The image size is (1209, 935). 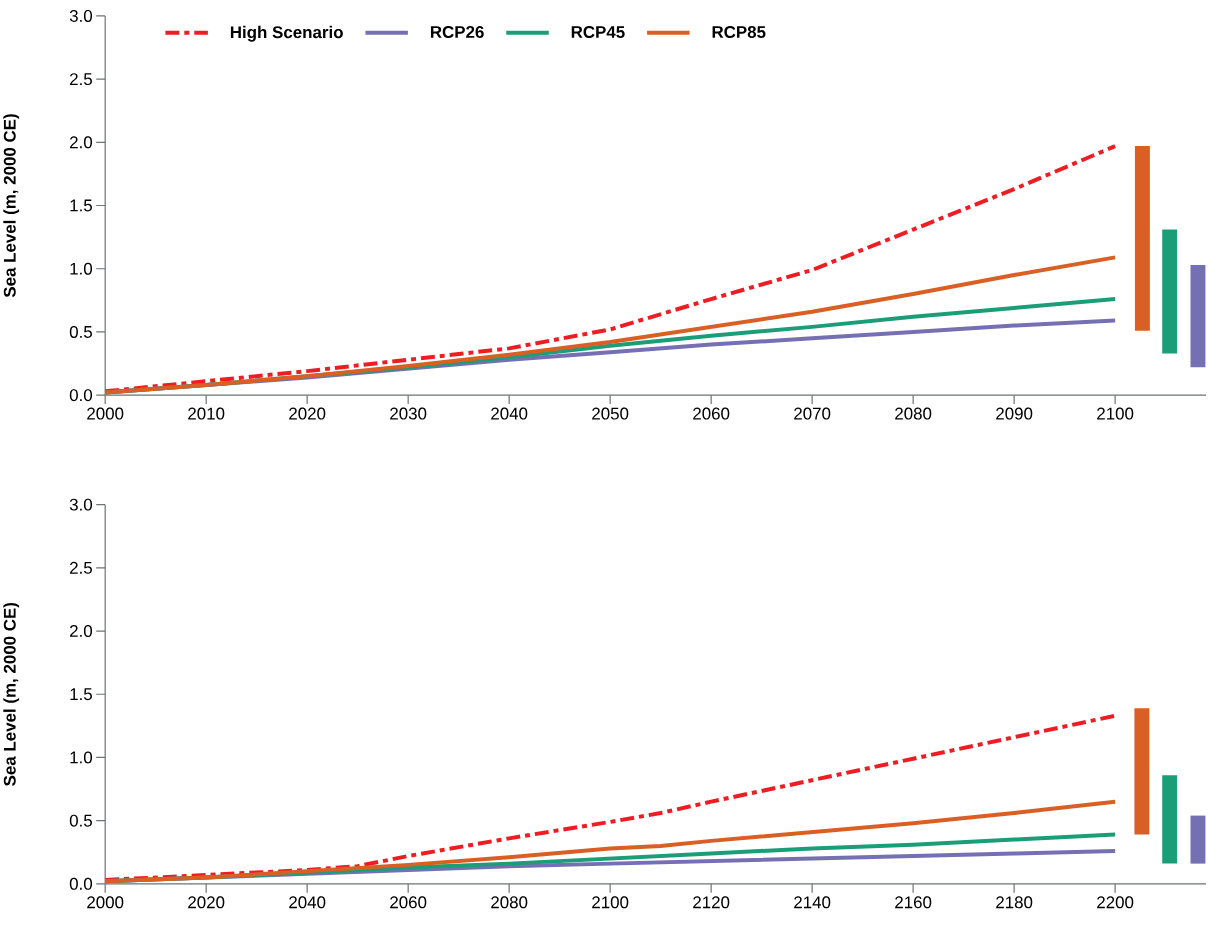 What do you see at coordinates (739, 32) in the screenshot?
I see `legend-label: RCP85` at bounding box center [739, 32].